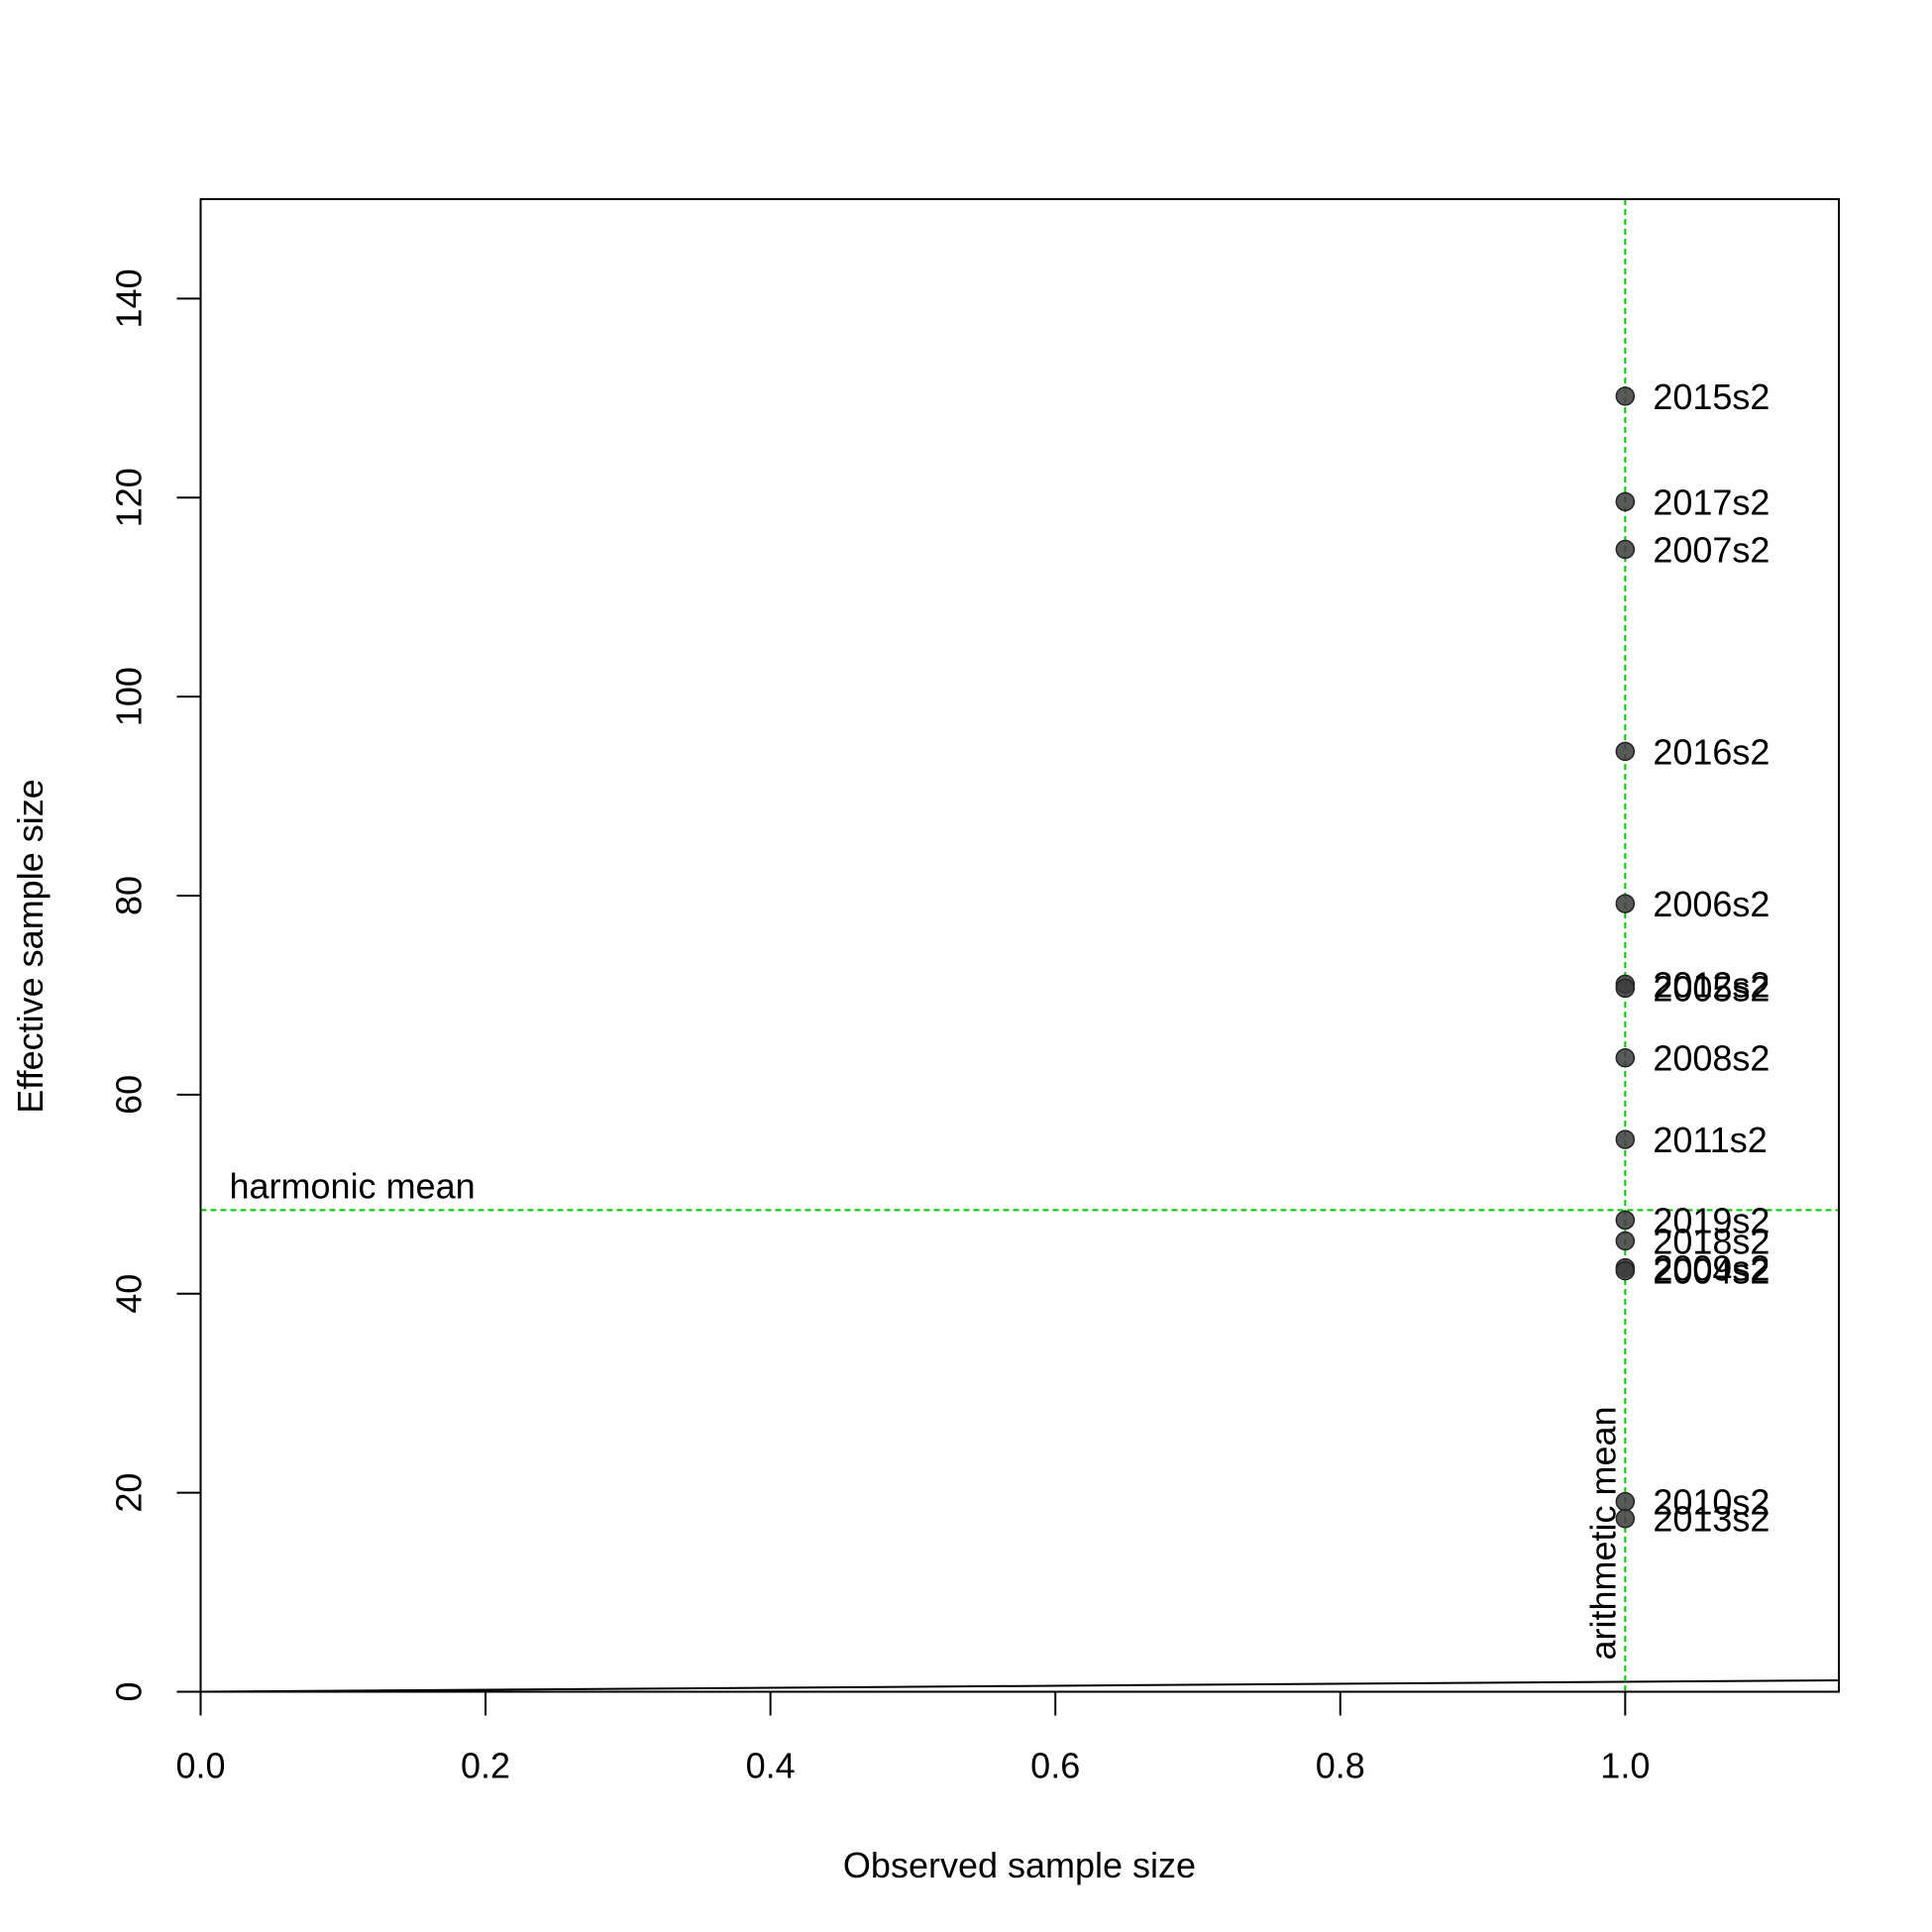 Image resolution: width=1932 pixels, height=1932 pixels. Describe the element at coordinates (1712, 904) in the screenshot. I see `point-label: 2006s2` at that location.